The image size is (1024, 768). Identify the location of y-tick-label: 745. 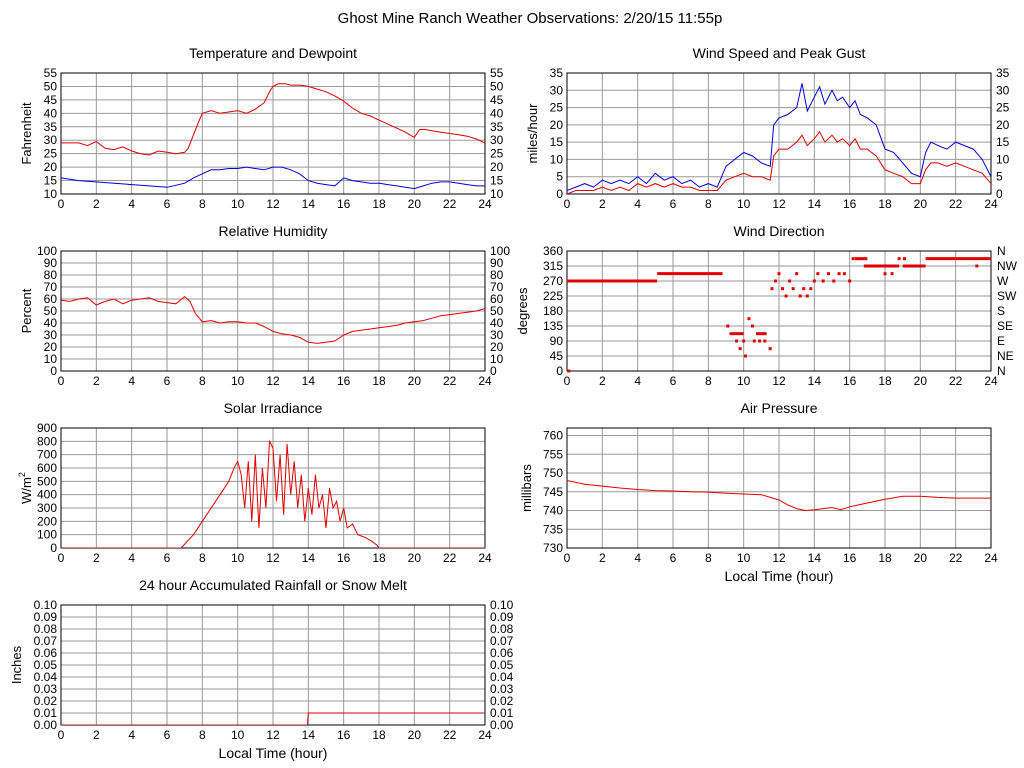
(553, 492).